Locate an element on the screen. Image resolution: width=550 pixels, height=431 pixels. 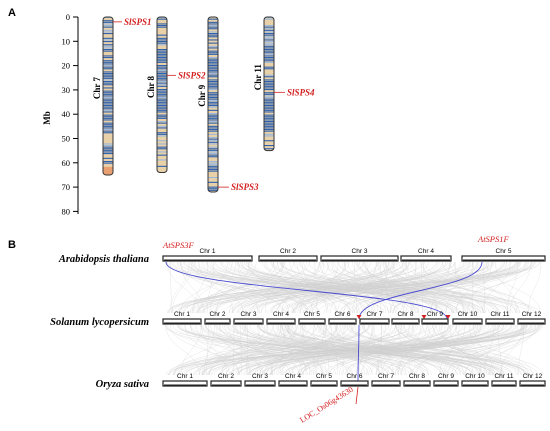
chromosome-label: Chr 6 is located at coordinates (355, 376).